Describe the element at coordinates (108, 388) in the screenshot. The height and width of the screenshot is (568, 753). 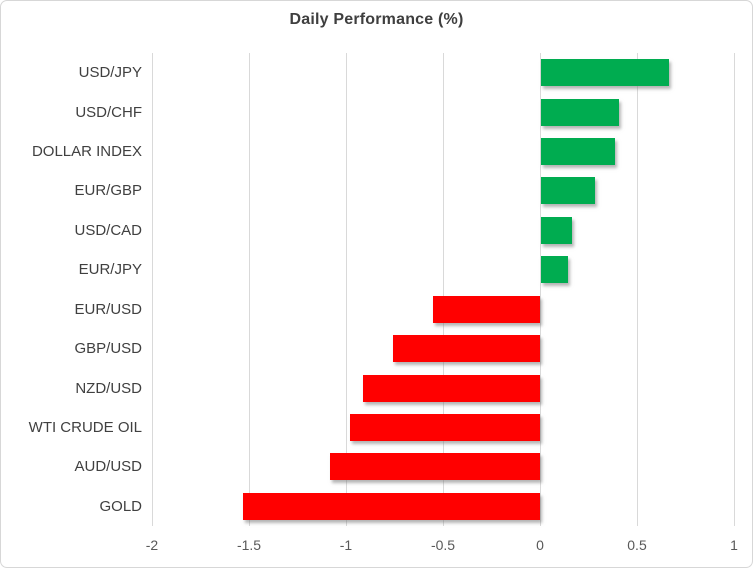
I see `category-label: NZD/USD` at that location.